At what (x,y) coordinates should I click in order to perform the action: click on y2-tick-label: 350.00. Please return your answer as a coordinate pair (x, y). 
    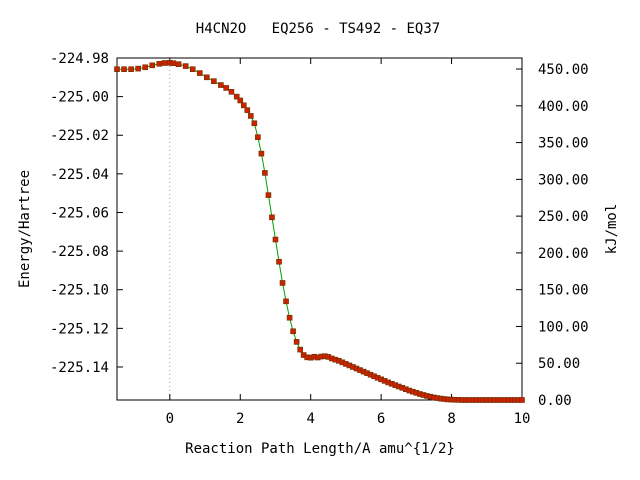
    Looking at the image, I should click on (563, 144).